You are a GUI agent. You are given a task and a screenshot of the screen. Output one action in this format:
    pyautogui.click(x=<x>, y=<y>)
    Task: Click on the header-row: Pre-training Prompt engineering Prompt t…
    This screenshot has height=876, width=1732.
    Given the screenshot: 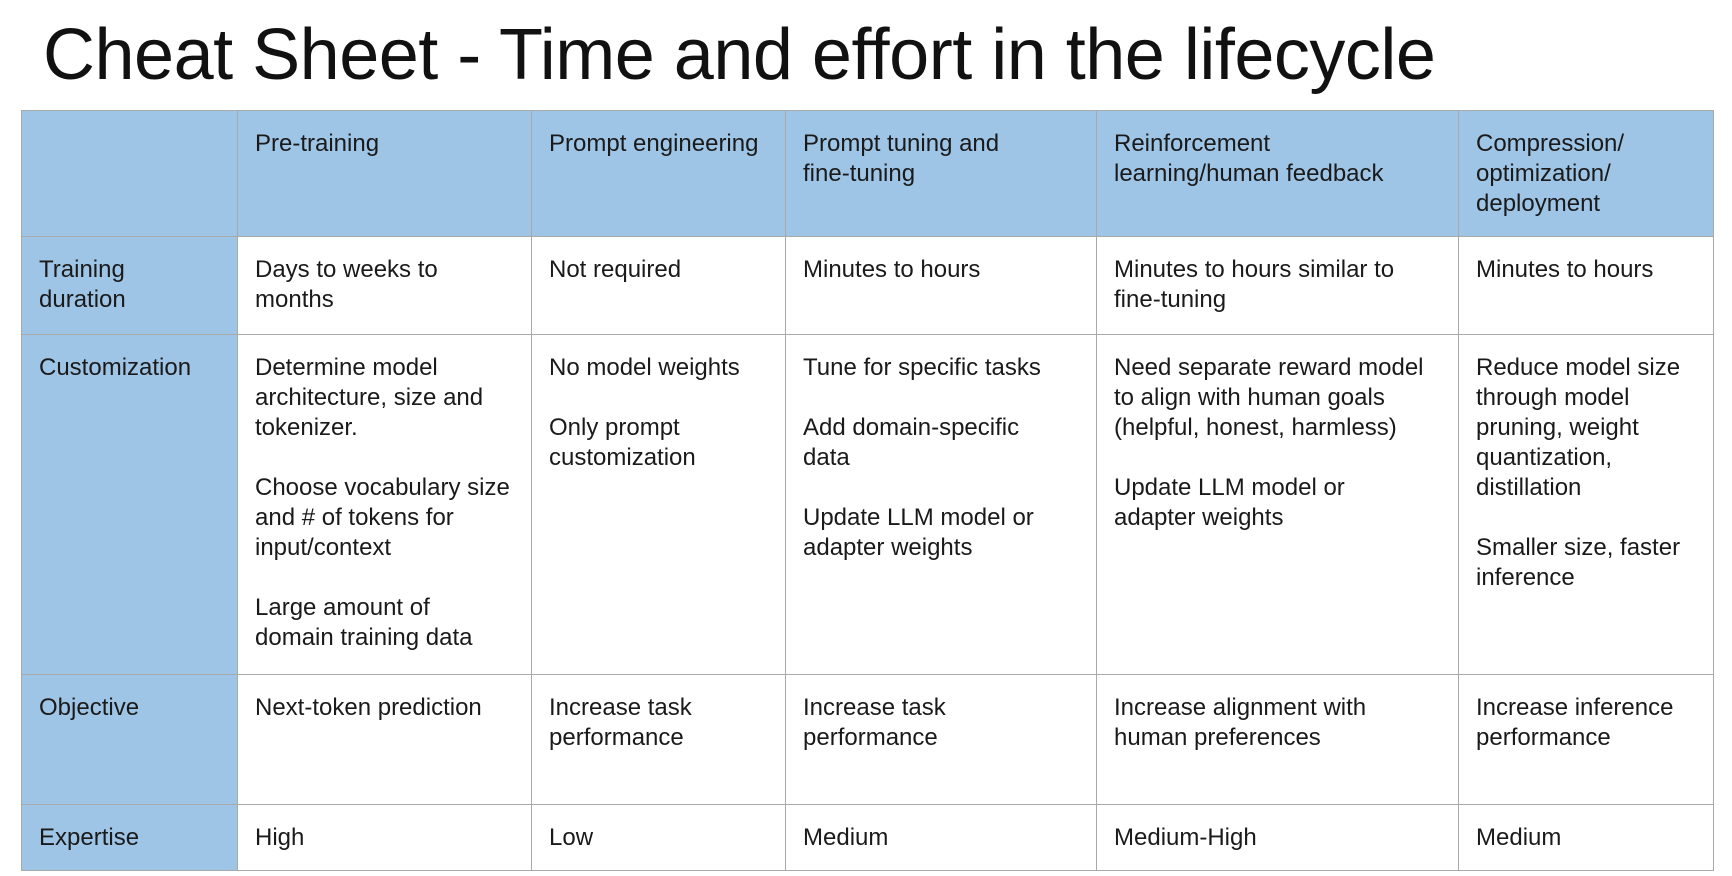 What is the action you would take?
    pyautogui.click(x=867, y=173)
    